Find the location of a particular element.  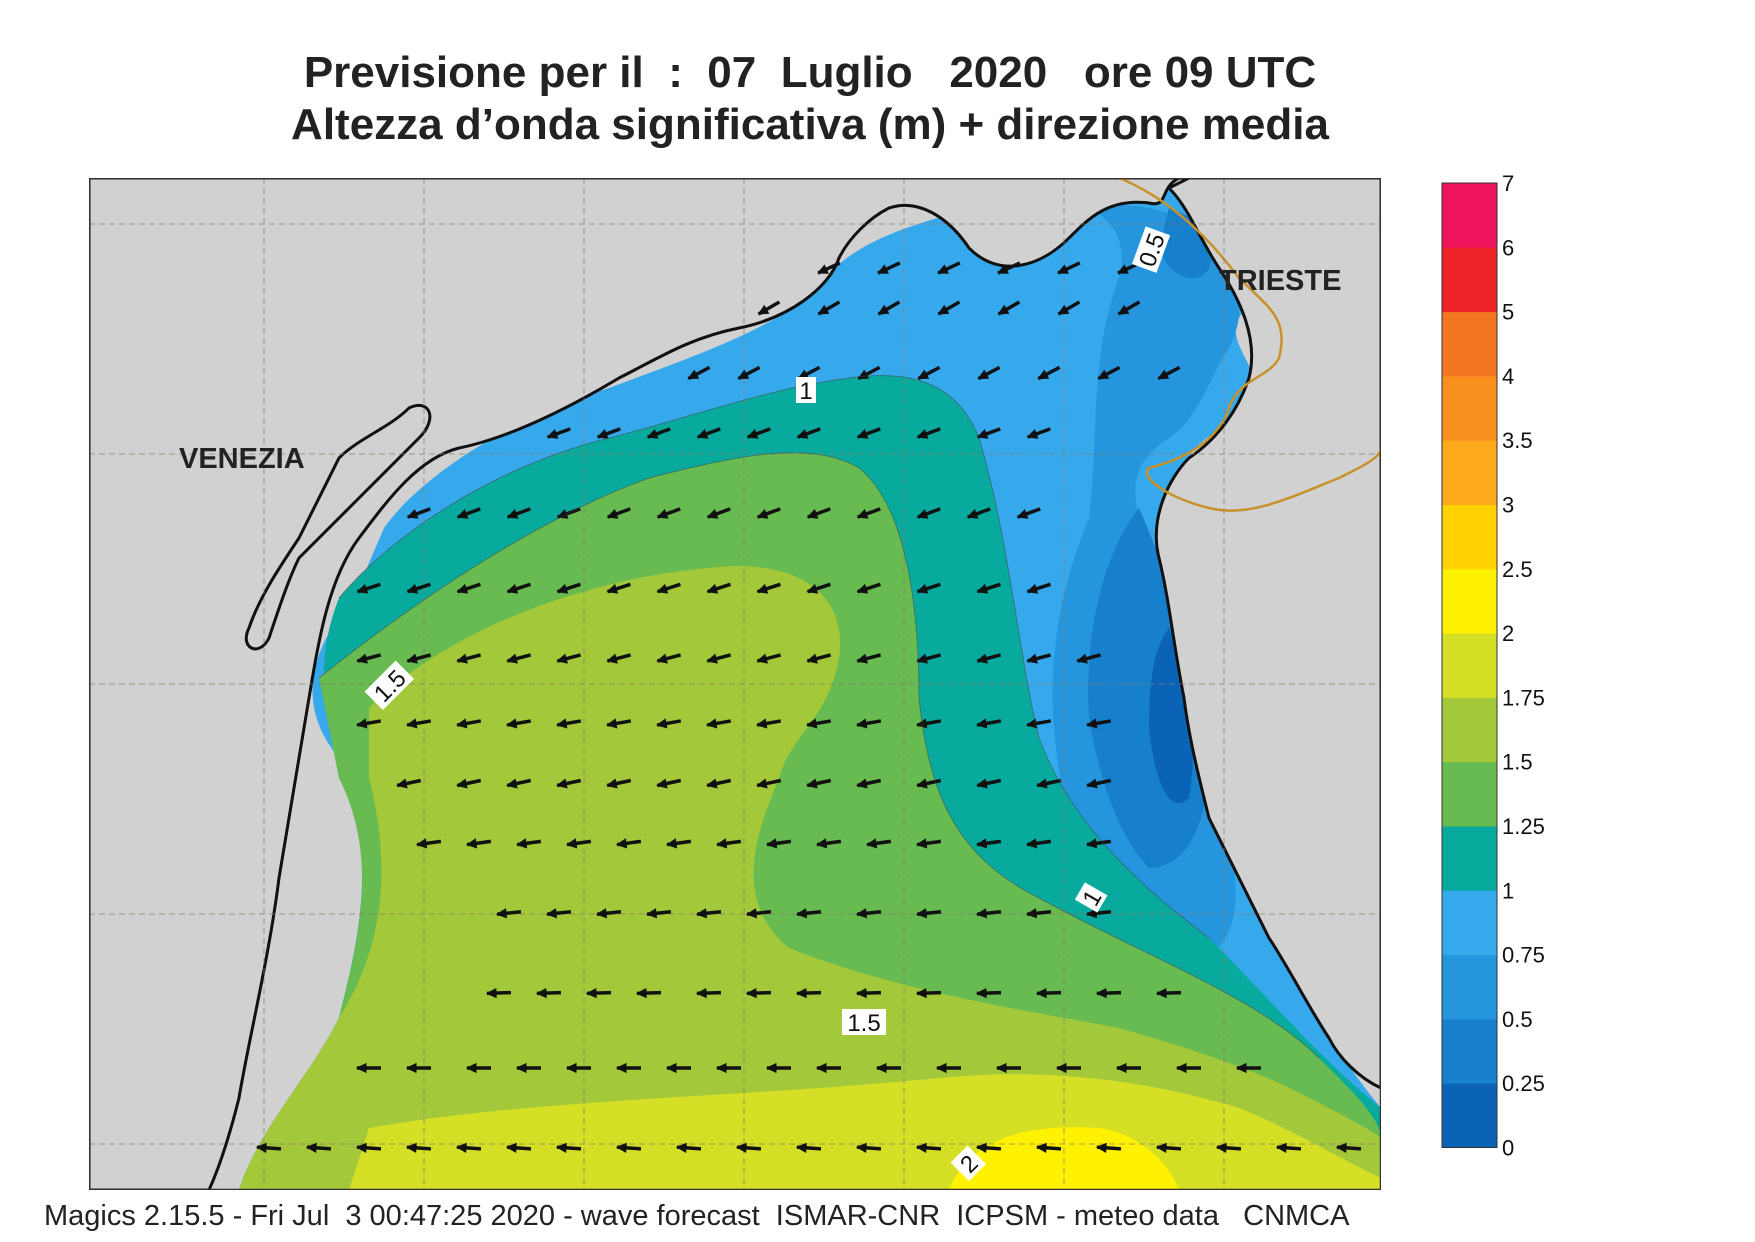

legend-level-label: 2 is located at coordinates (1508, 633).